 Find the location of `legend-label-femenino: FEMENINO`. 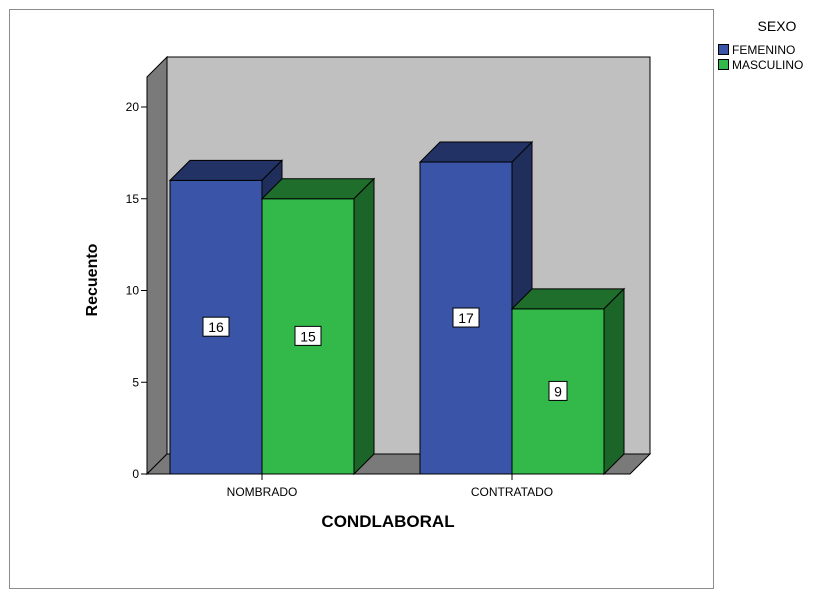

legend-label-femenino: FEMENINO is located at coordinates (764, 49).